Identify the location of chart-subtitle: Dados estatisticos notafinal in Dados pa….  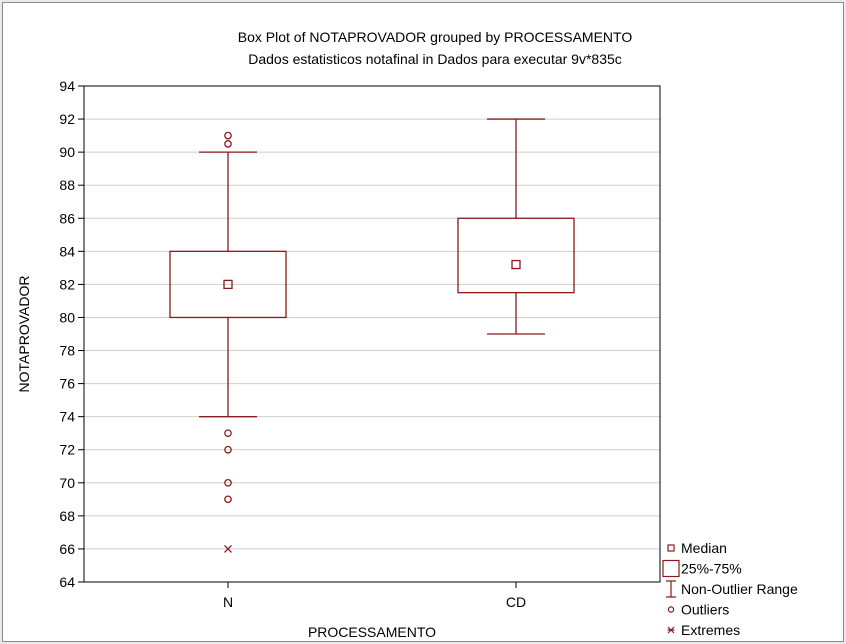
(435, 59).